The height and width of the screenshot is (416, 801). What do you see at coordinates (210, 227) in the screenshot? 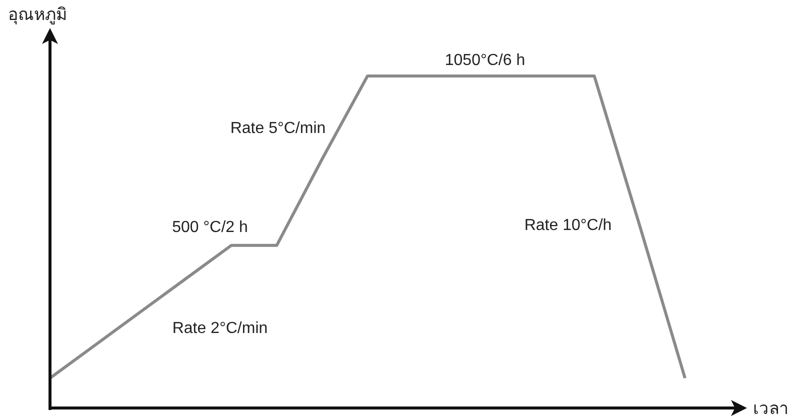
I see `annotation: 500 °C/2 h` at bounding box center [210, 227].